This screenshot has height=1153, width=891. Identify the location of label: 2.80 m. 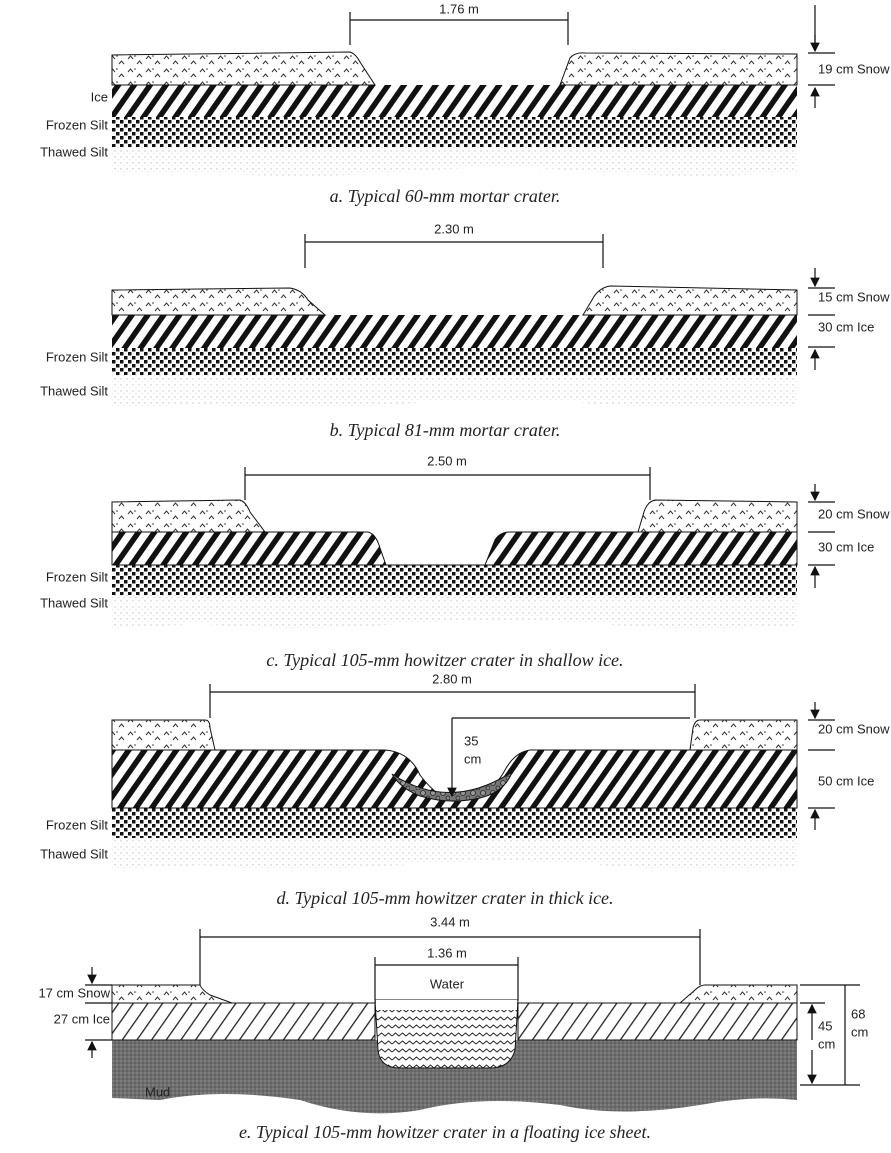
(452, 678).